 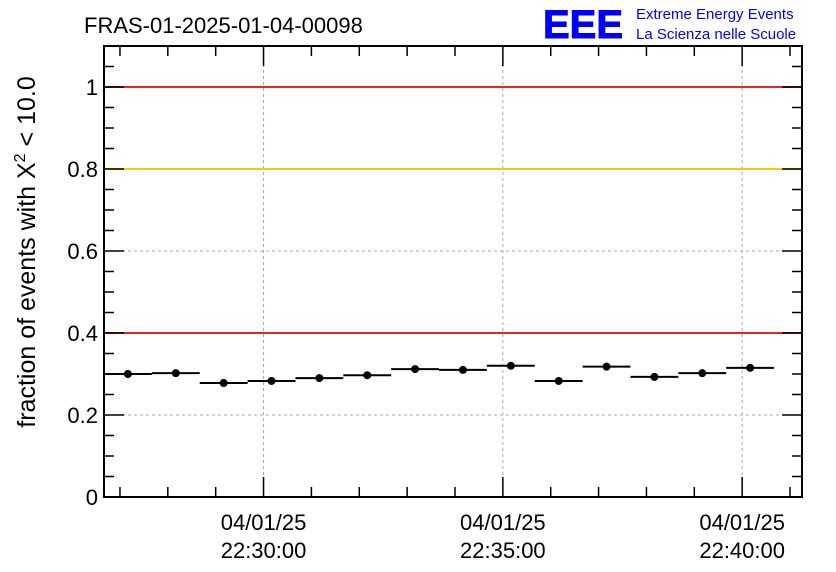 I want to click on y-tick-label: 0.4, so click(x=82, y=333).